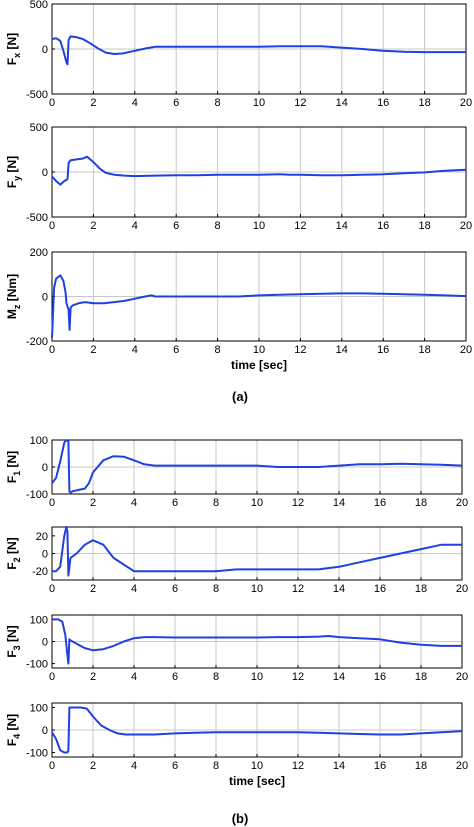 This screenshot has width=474, height=827. What do you see at coordinates (17, 559) in the screenshot?
I see `y-axis-label-sub: 2` at bounding box center [17, 559].